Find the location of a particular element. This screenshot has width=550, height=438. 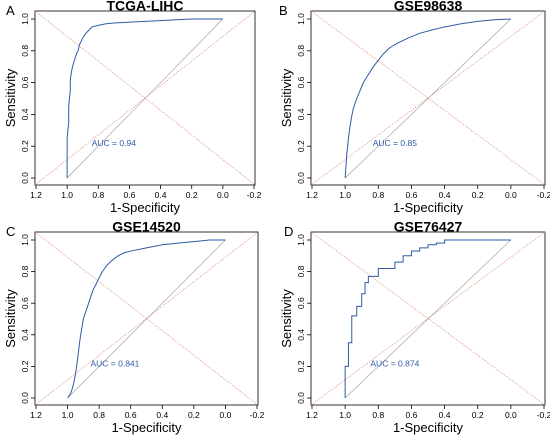

chart-title: TCGA-LIHC is located at coordinates (145, 7).